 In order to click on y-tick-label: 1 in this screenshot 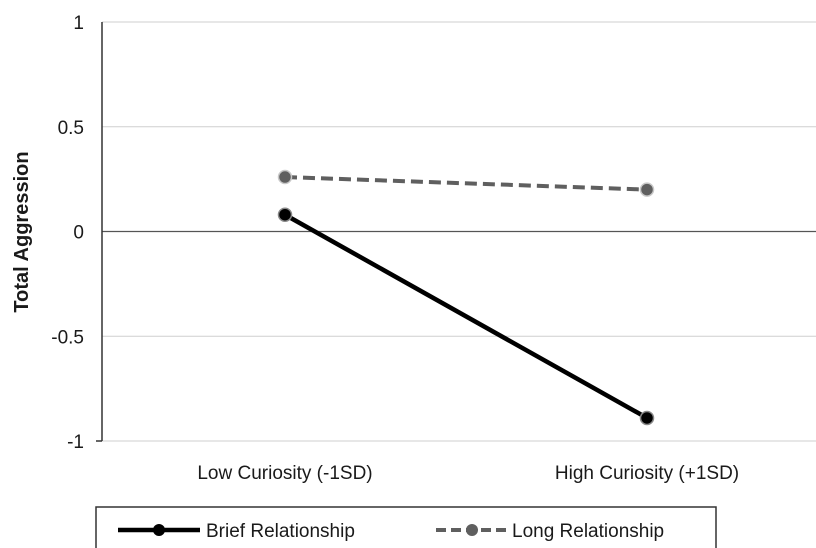, I will do `click(78, 23)`.